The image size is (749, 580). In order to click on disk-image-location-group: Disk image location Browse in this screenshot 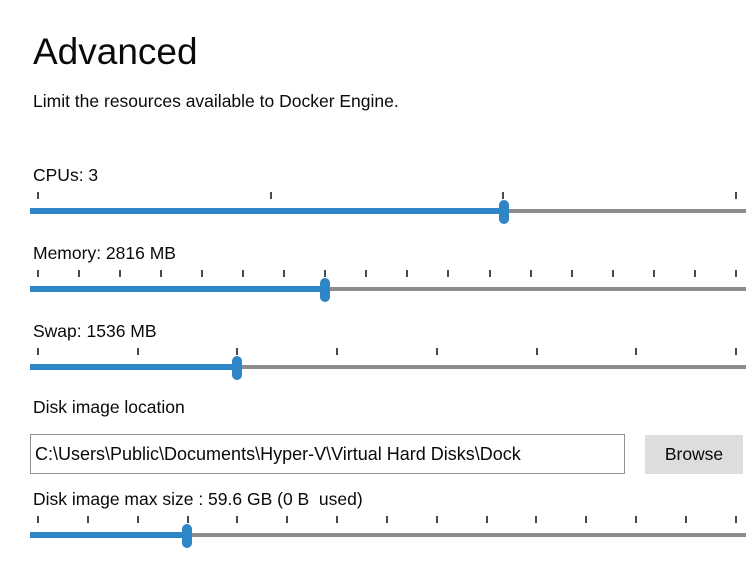, I will do `click(388, 435)`.